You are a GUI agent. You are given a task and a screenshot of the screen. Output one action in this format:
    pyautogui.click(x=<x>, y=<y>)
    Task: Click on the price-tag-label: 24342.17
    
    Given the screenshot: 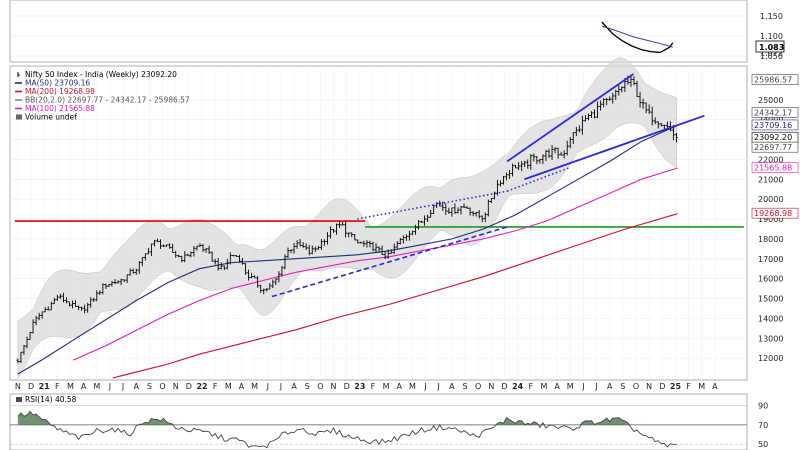 What is the action you would take?
    pyautogui.click(x=773, y=112)
    